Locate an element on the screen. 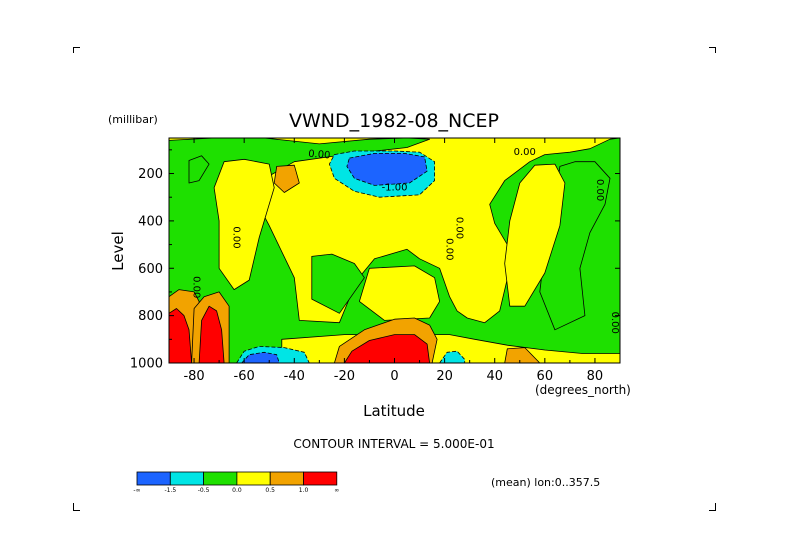  x-axis-label: Latitude is located at coordinates (394, 411).